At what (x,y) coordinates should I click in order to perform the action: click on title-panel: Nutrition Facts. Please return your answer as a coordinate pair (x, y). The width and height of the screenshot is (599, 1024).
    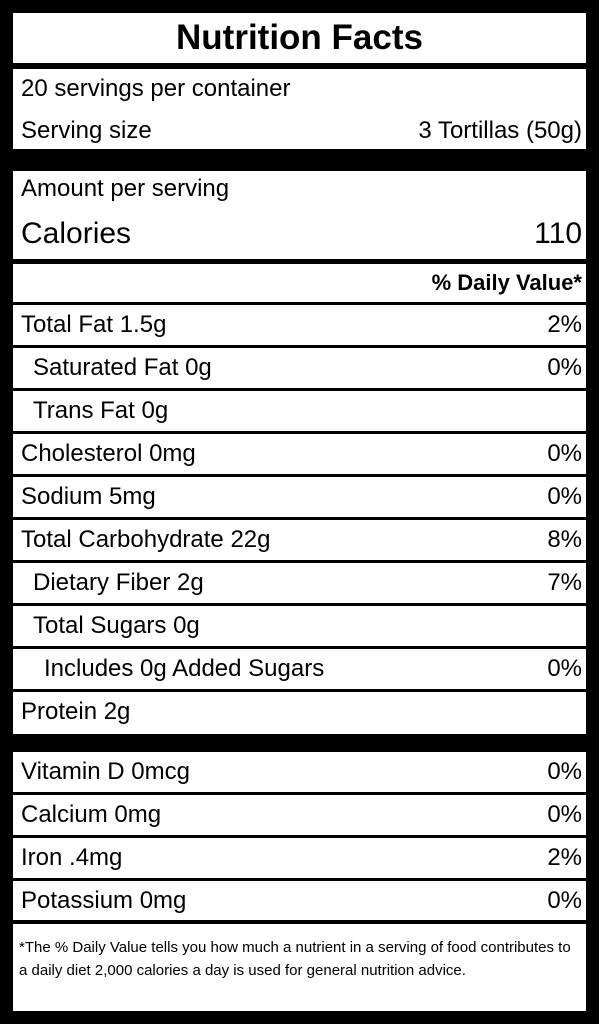
    Looking at the image, I should click on (299, 38).